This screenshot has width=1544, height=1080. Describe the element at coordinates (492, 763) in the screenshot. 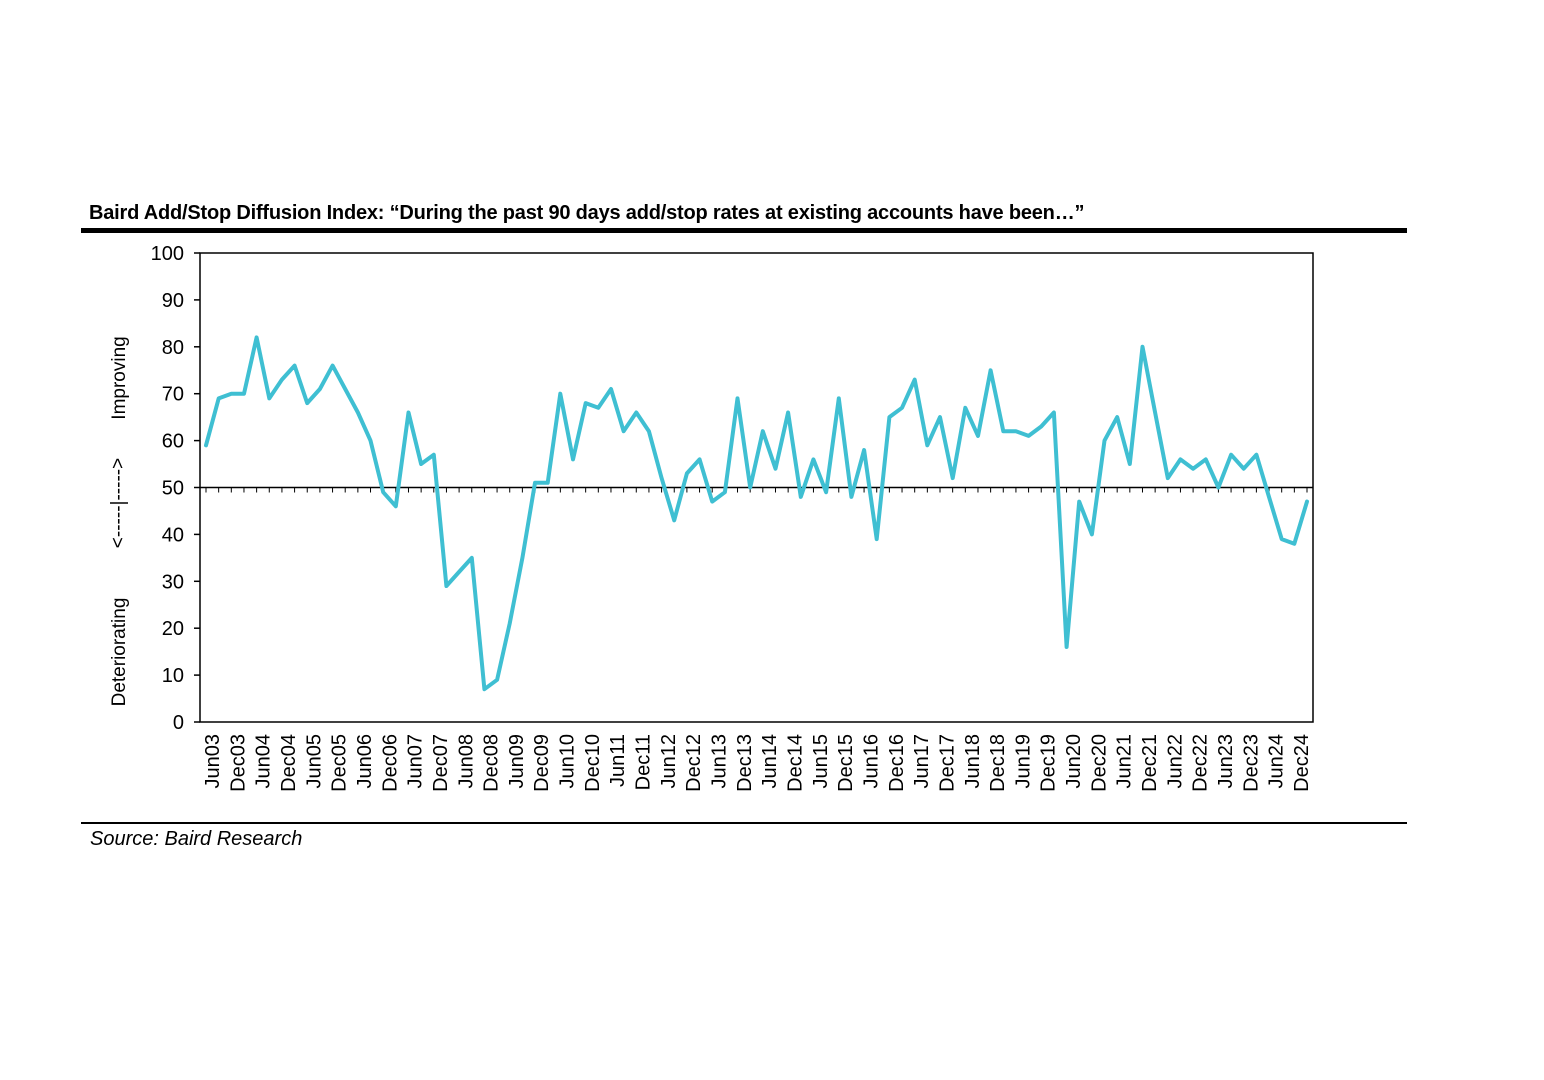

I see `x-tick-label: Dec08` at that location.